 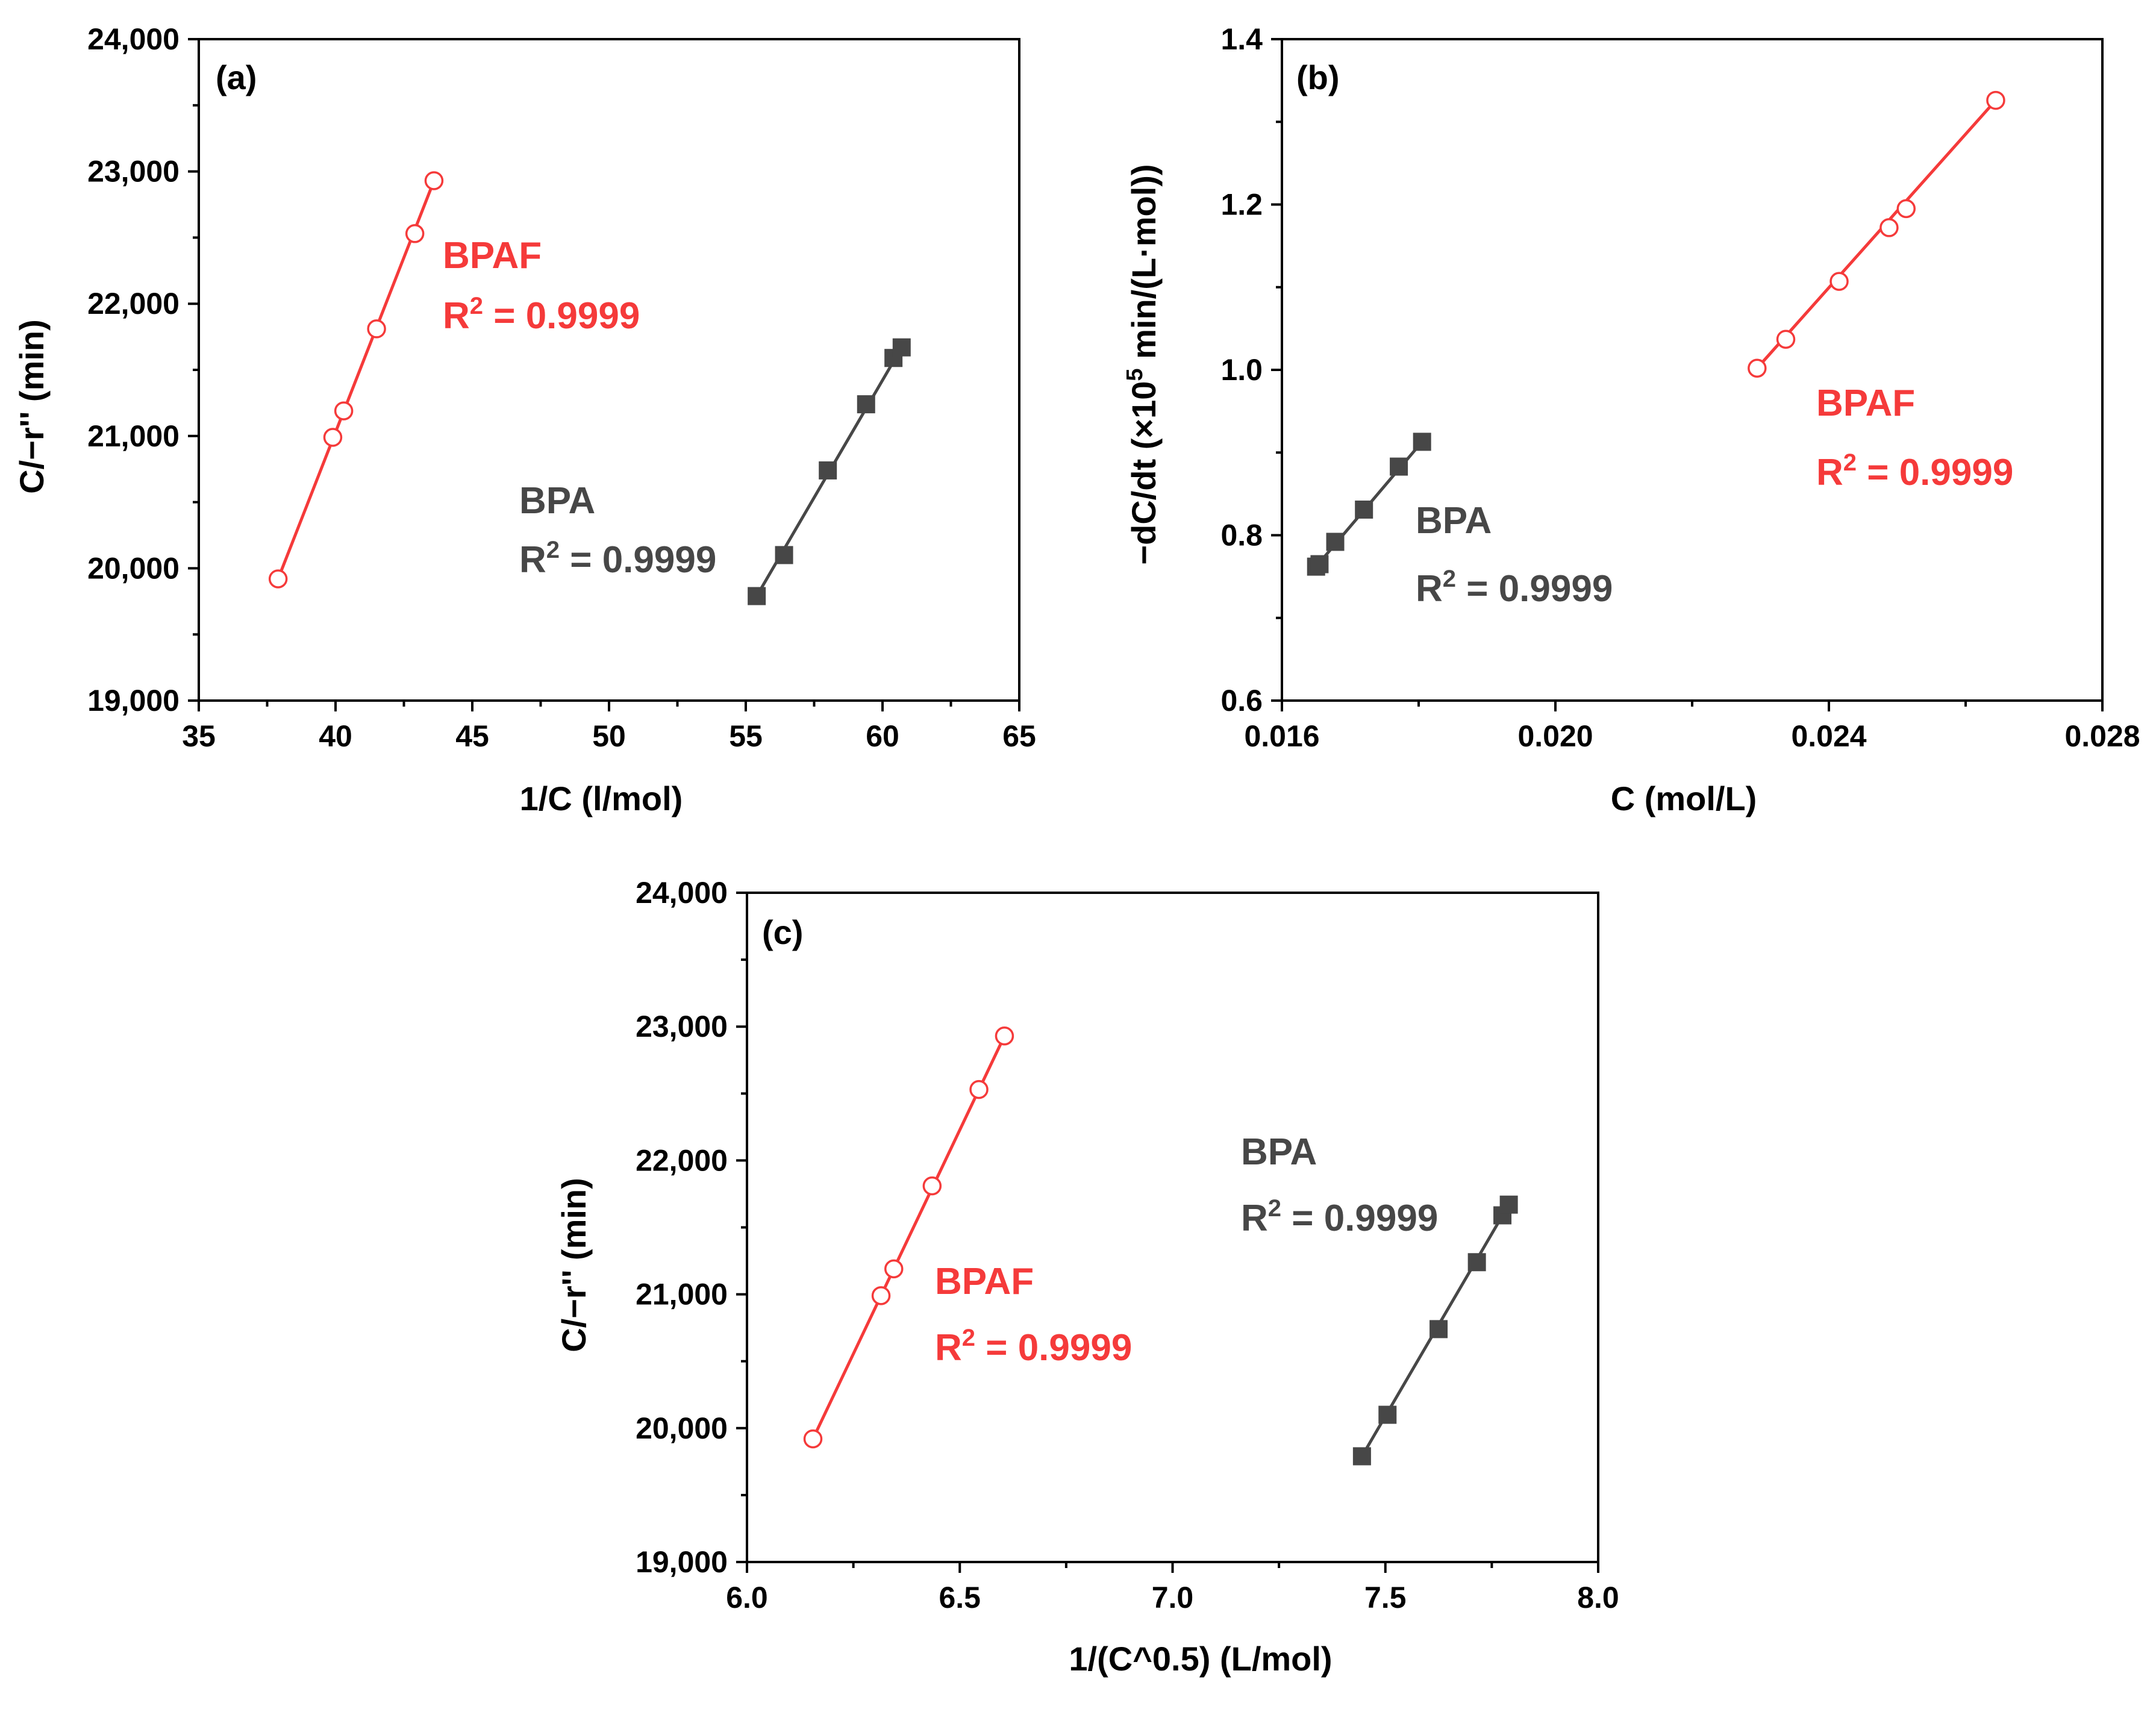 I want to click on panel-b-ylabel-sup: 5, so click(x=1135, y=374).